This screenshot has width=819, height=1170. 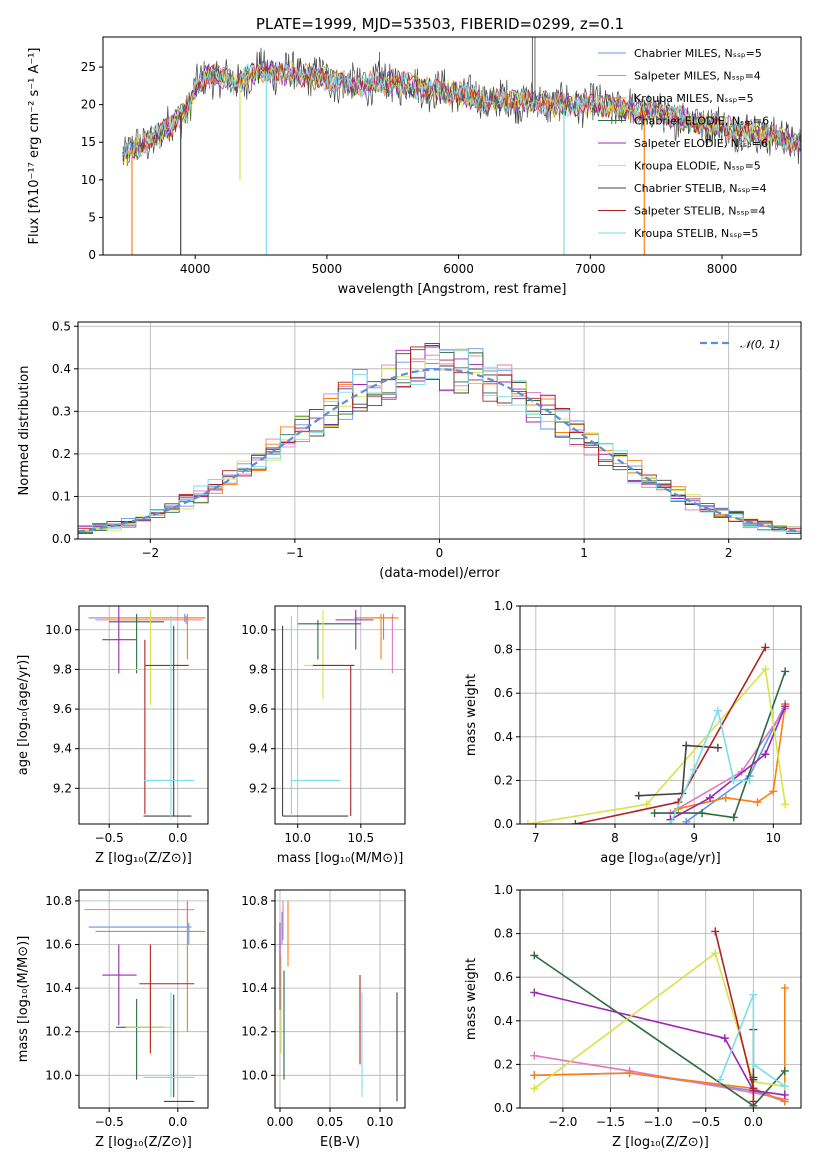 I want to click on x-axis-label: wavelength [Angstrom, rest frame], so click(x=452, y=289).